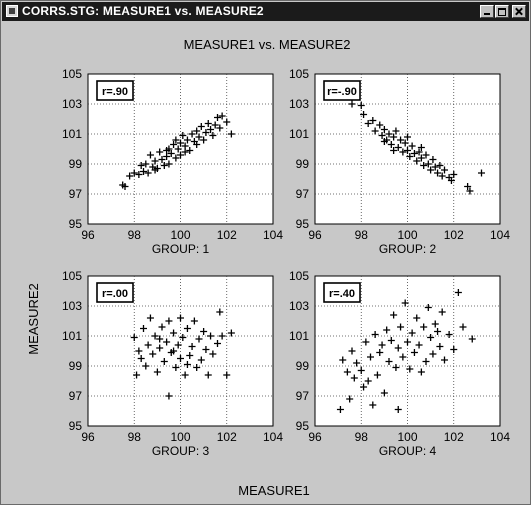 This screenshot has height=505, width=531. What do you see at coordinates (181, 249) in the screenshot?
I see `panel-label-1: GROUP: 1` at bounding box center [181, 249].